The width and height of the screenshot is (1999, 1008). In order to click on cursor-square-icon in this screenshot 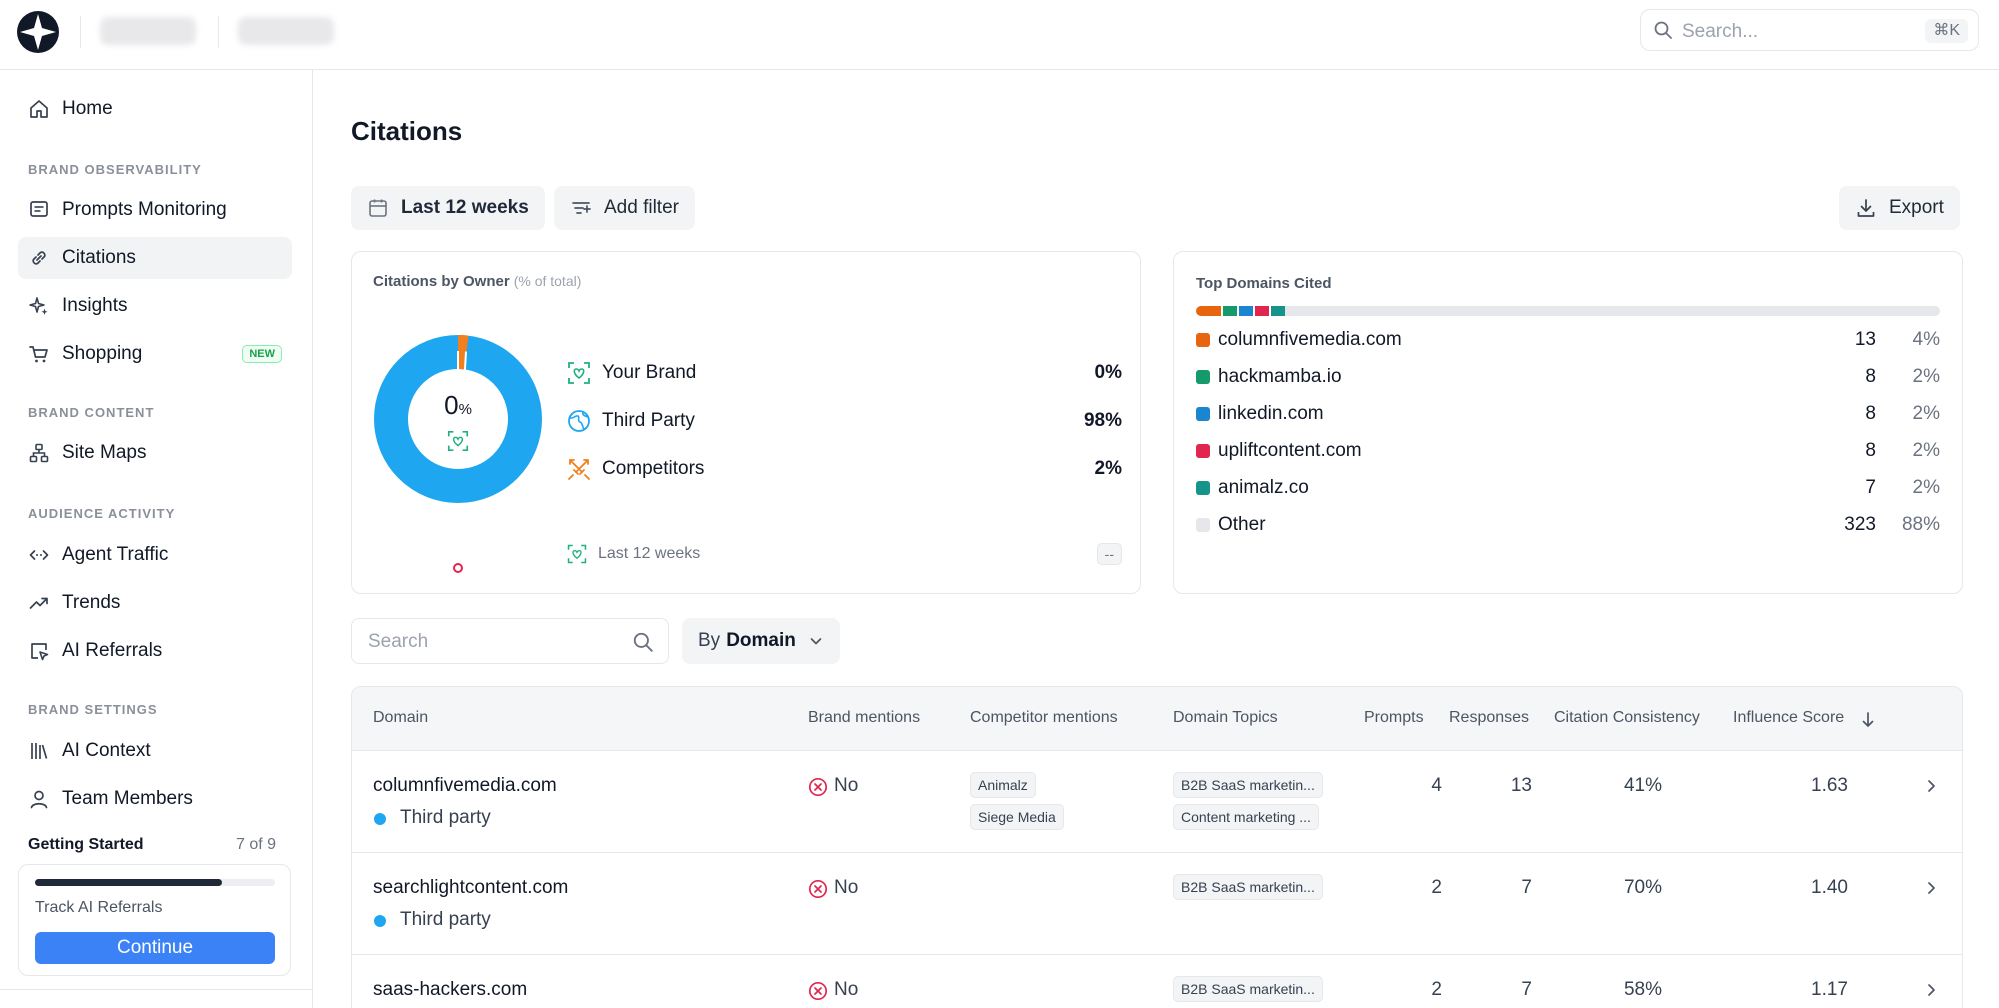, I will do `click(40, 652)`.